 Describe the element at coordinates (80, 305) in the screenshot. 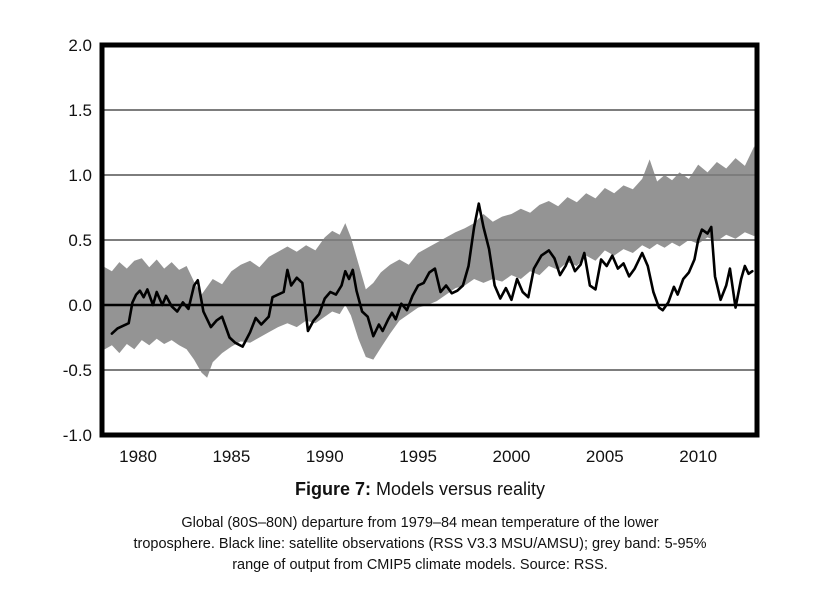

I see `y-axis-tick-label: 0.0` at that location.